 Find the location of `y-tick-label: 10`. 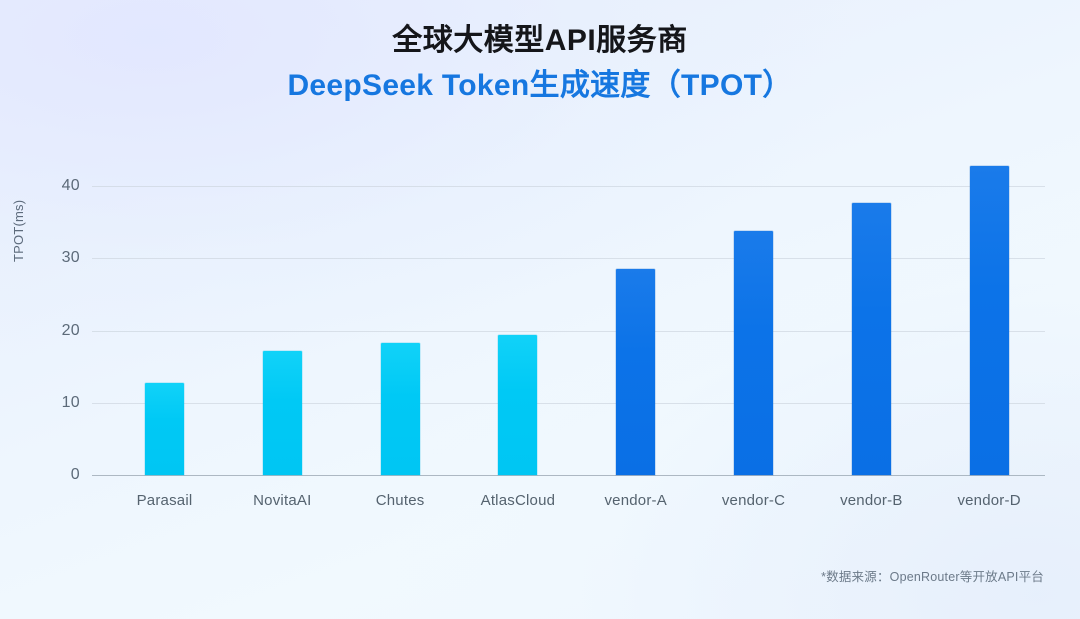

y-tick-label: 10 is located at coordinates (70, 402).